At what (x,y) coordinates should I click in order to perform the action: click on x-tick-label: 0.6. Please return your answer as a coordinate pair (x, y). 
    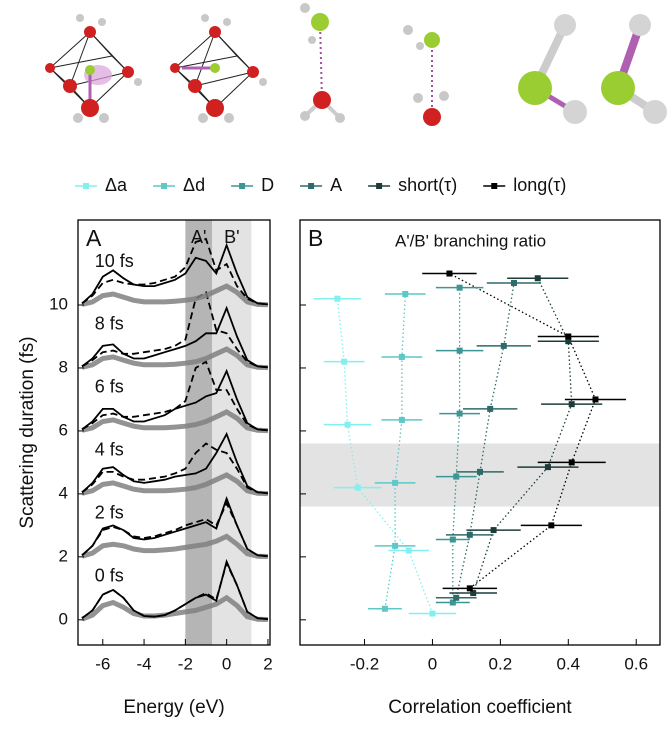
    Looking at the image, I should click on (636, 663).